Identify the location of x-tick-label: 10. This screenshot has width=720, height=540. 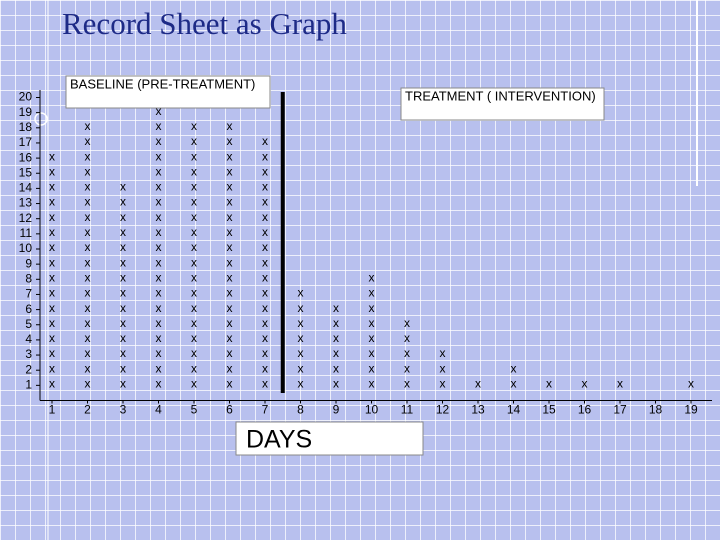
(372, 410).